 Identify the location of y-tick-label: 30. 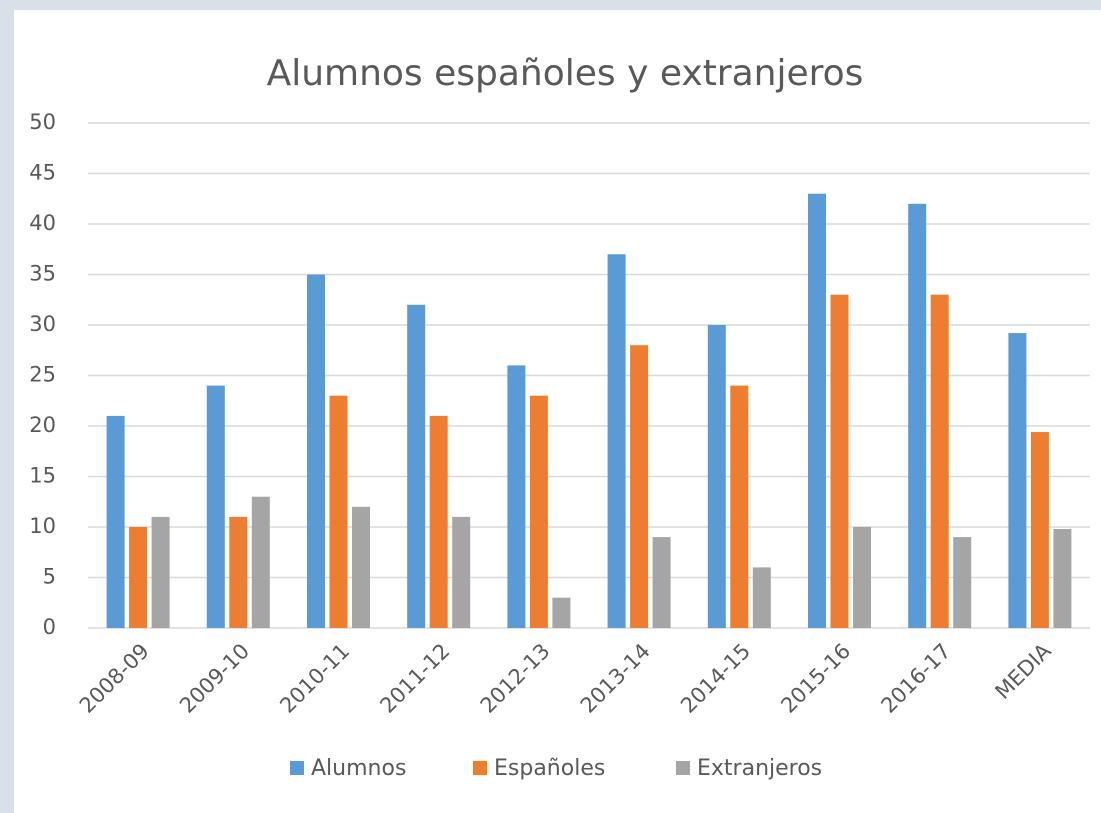
(42, 324).